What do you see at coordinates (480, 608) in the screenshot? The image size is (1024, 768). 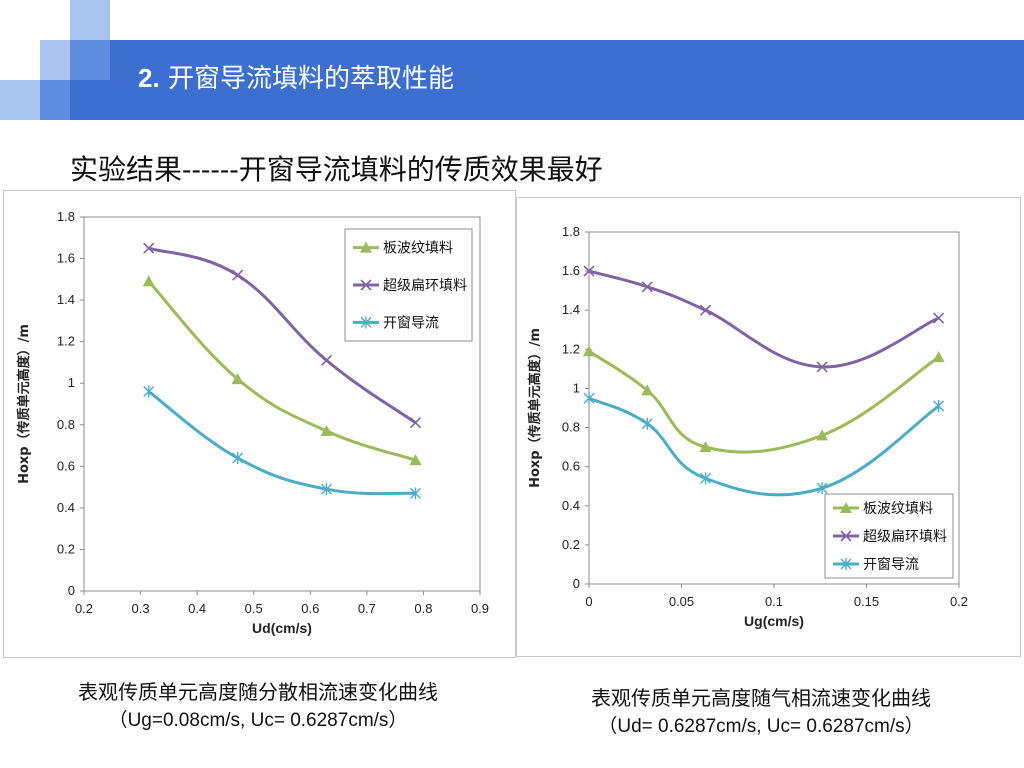 I see `x-tick-label: 0.9` at bounding box center [480, 608].